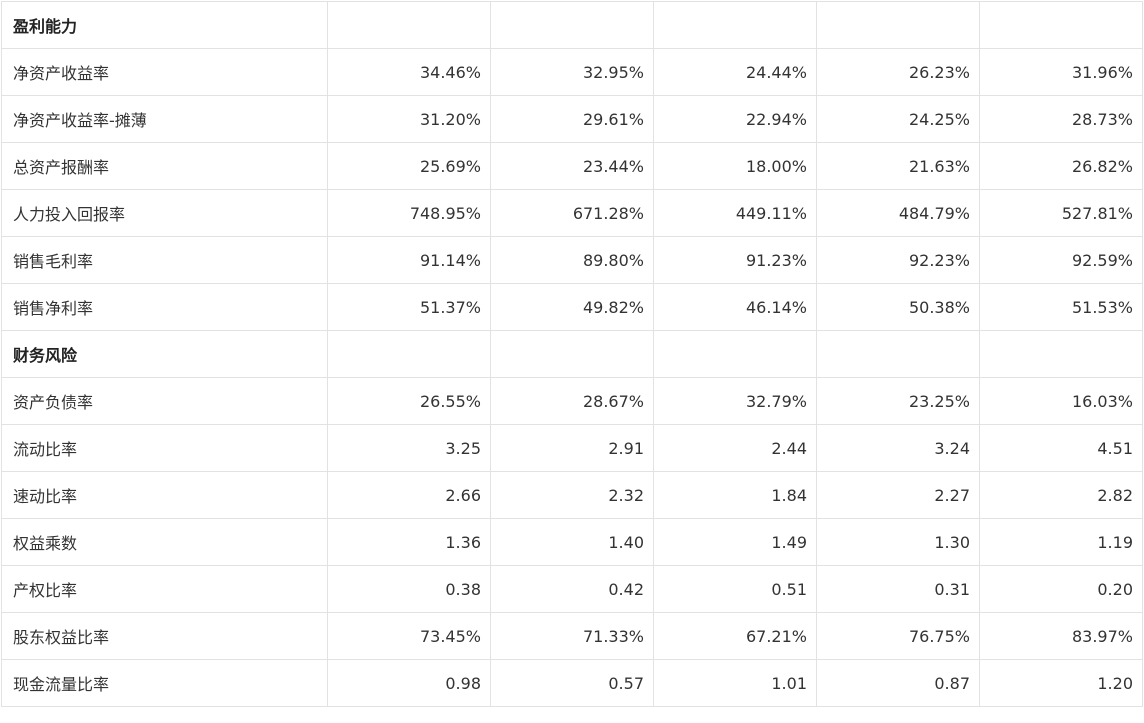 Image resolution: width=1144 pixels, height=723 pixels. I want to click on metric-value: 0.20, so click(1061, 589).